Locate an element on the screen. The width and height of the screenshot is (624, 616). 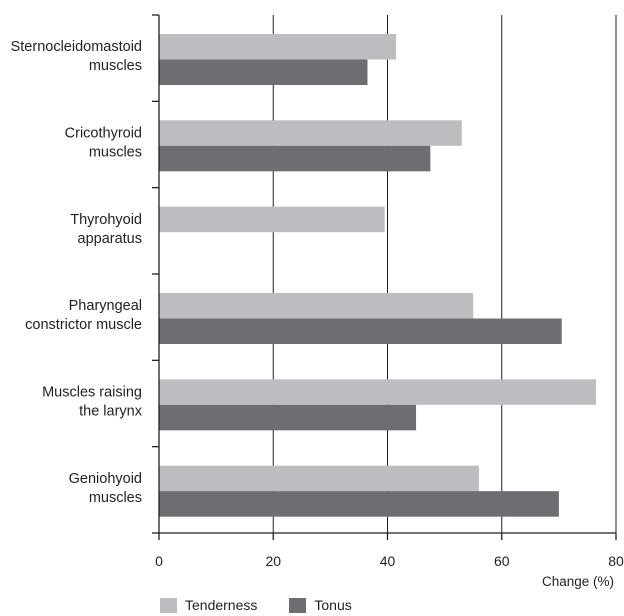
legend-swatch-tenderness is located at coordinates (168, 605).